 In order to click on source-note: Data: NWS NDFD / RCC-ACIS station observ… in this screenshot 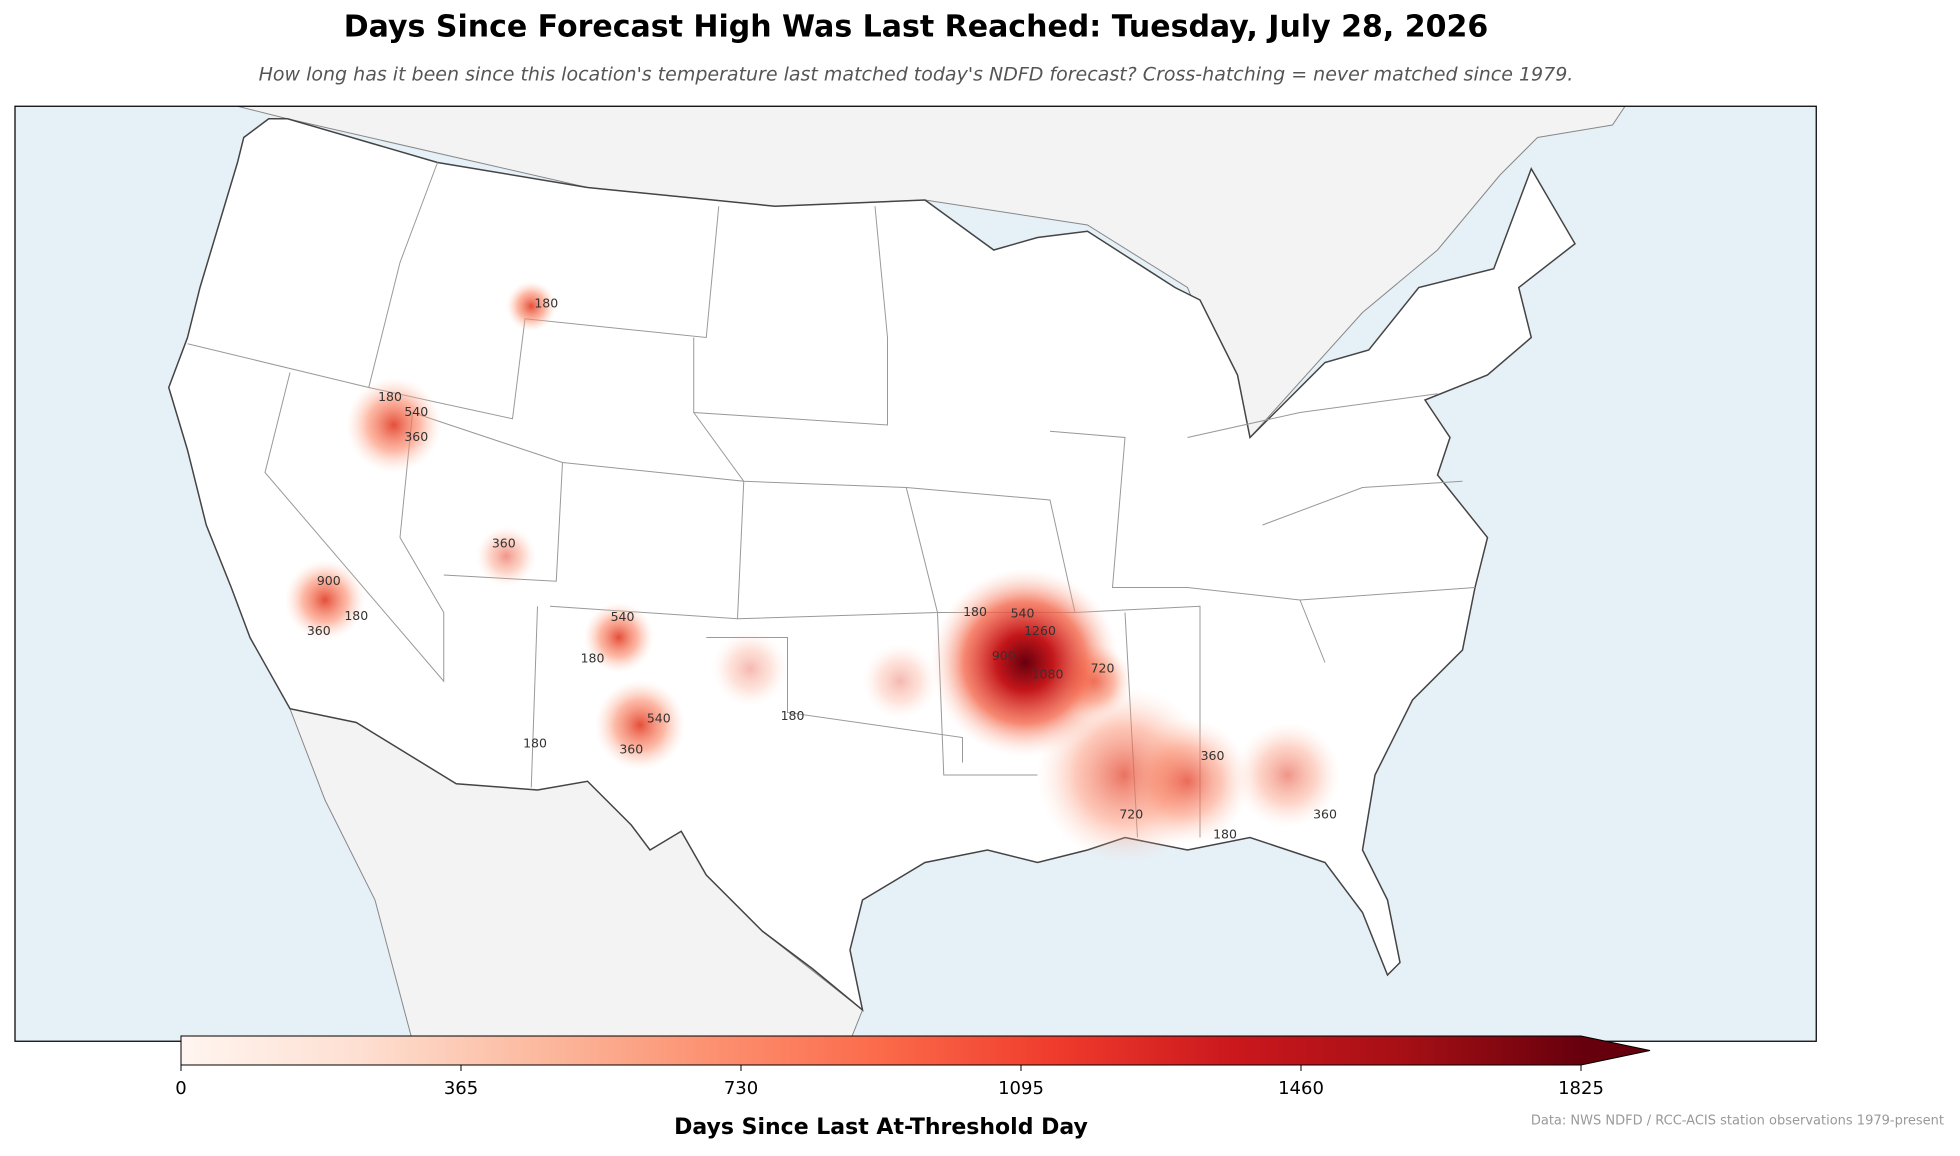, I will do `click(1737, 1121)`.